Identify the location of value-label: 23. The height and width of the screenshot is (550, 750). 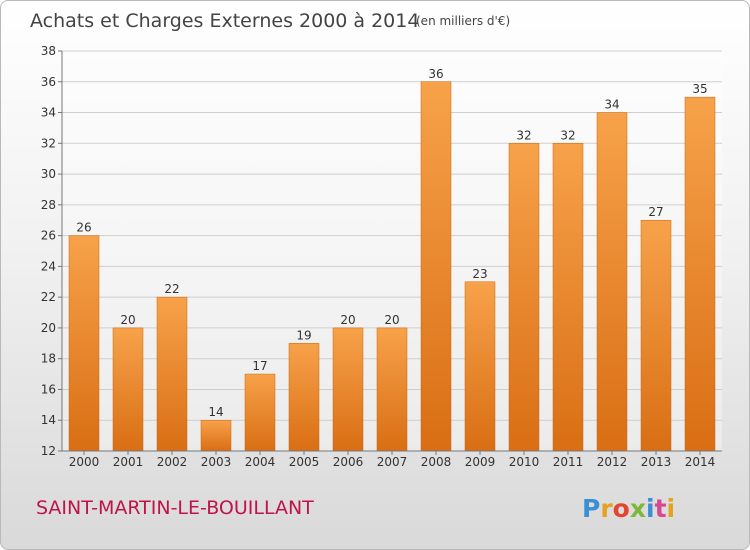
(479, 274).